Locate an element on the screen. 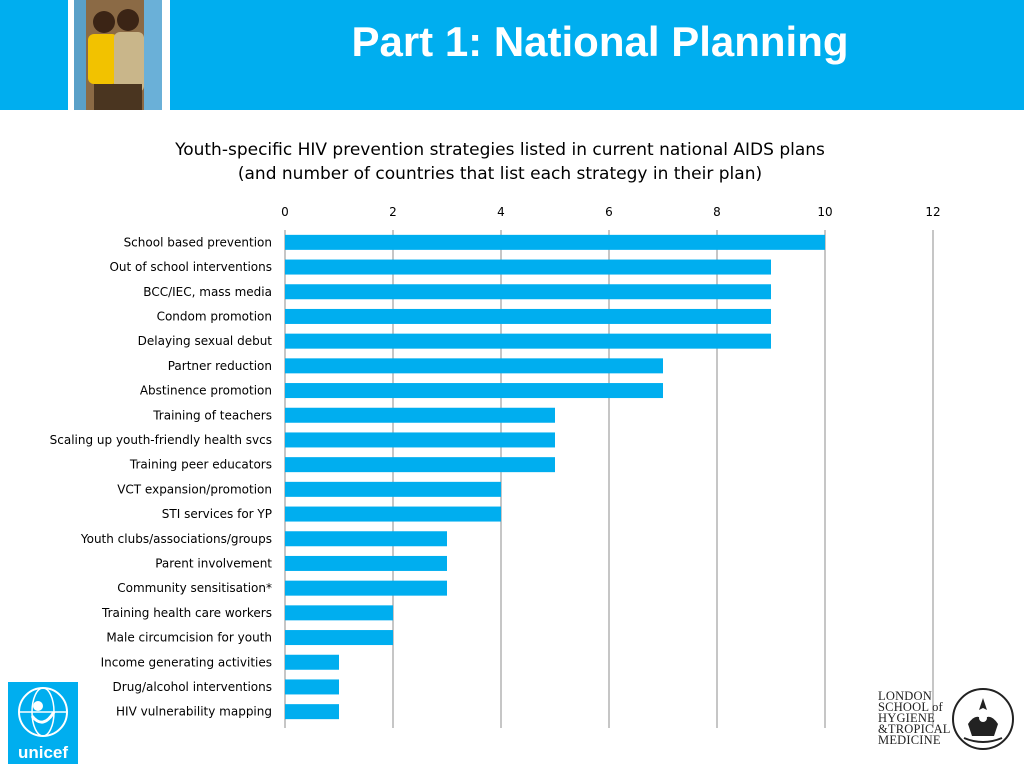 The width and height of the screenshot is (1024, 769). category-label: Training of teachers is located at coordinates (212, 415).